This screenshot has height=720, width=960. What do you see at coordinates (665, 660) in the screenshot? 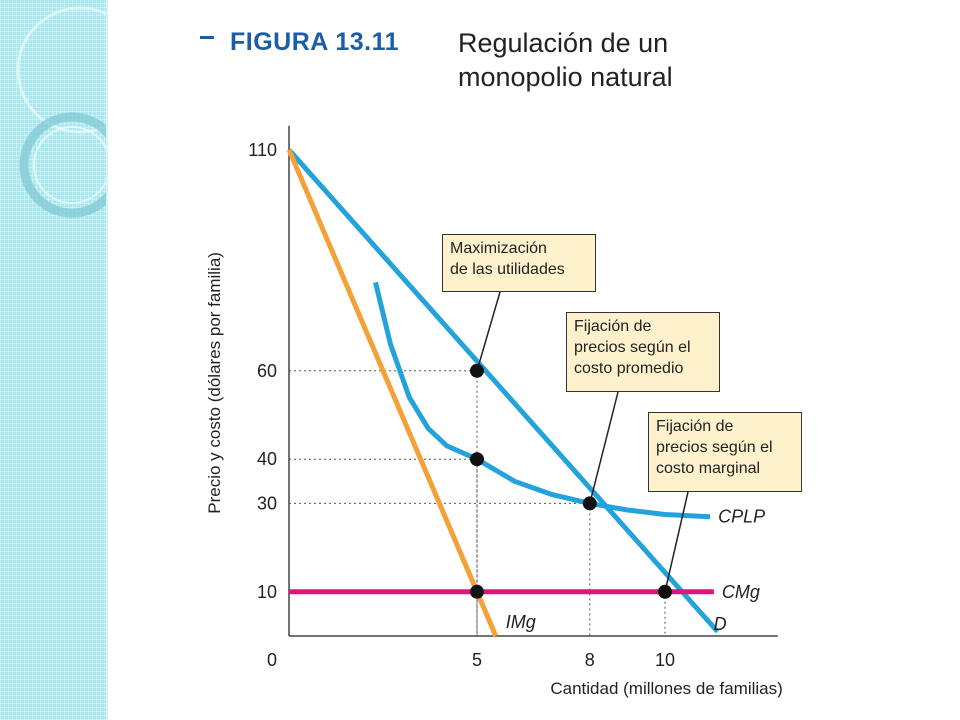
I see `x-tick-label: 10` at bounding box center [665, 660].